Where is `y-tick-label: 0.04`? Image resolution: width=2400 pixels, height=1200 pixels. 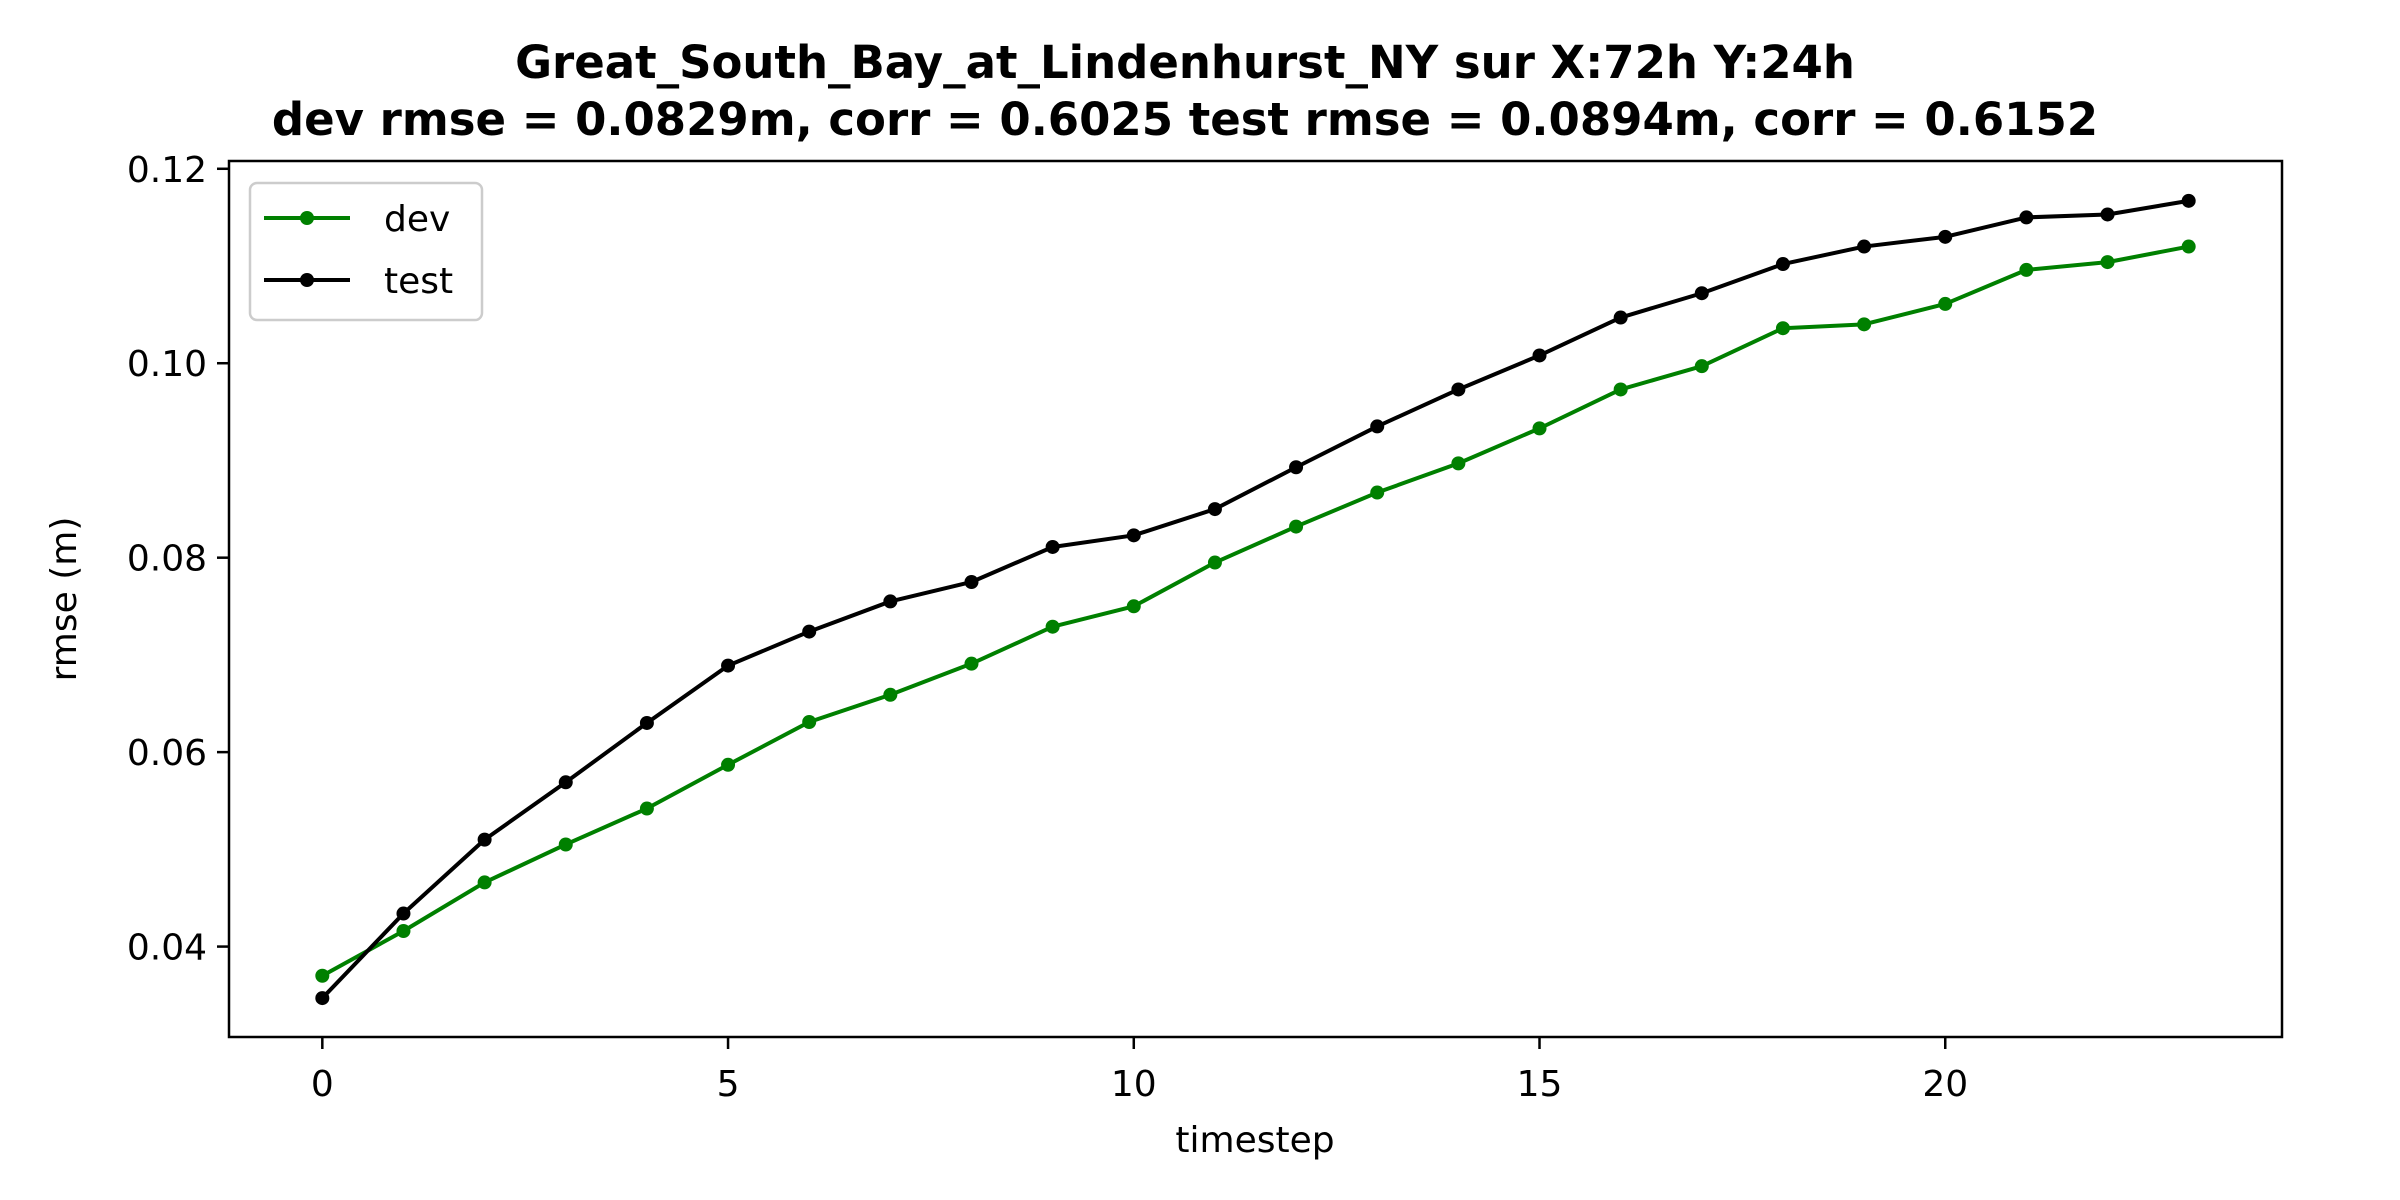
y-tick-label: 0.04 is located at coordinates (167, 948).